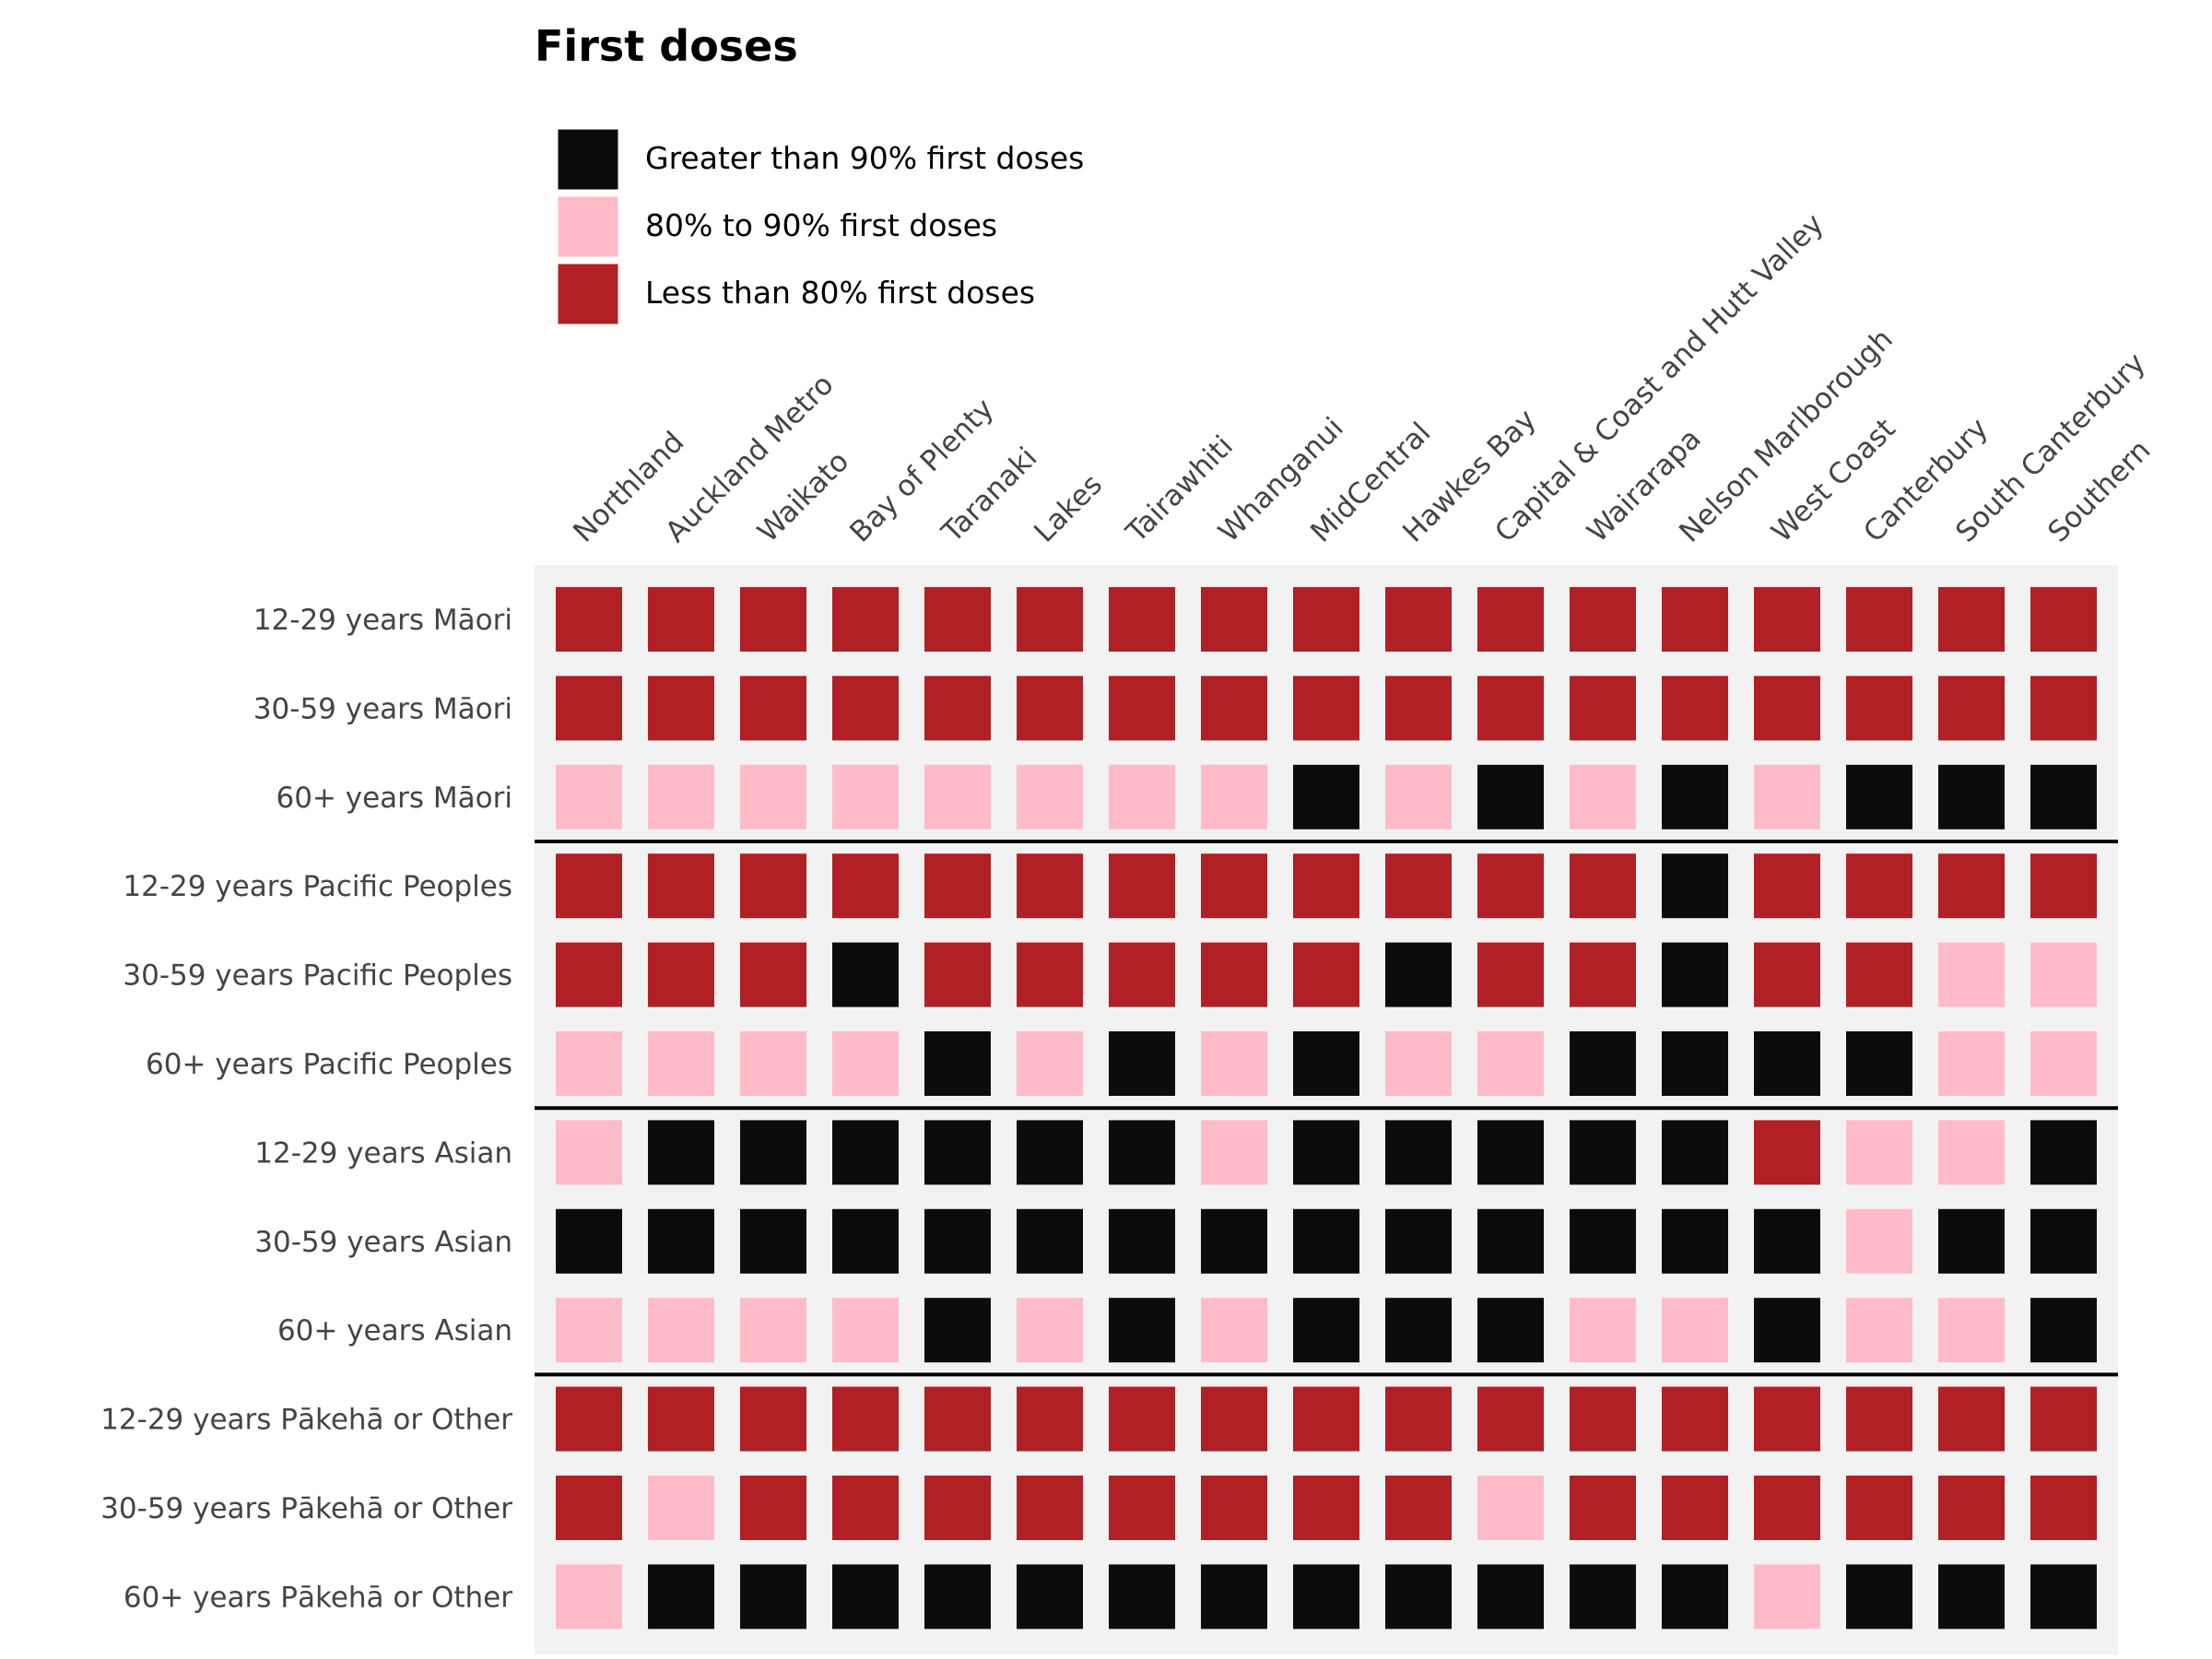  What do you see at coordinates (864, 158) in the screenshot?
I see `legend-label-high: Greater than 90% first doses` at bounding box center [864, 158].